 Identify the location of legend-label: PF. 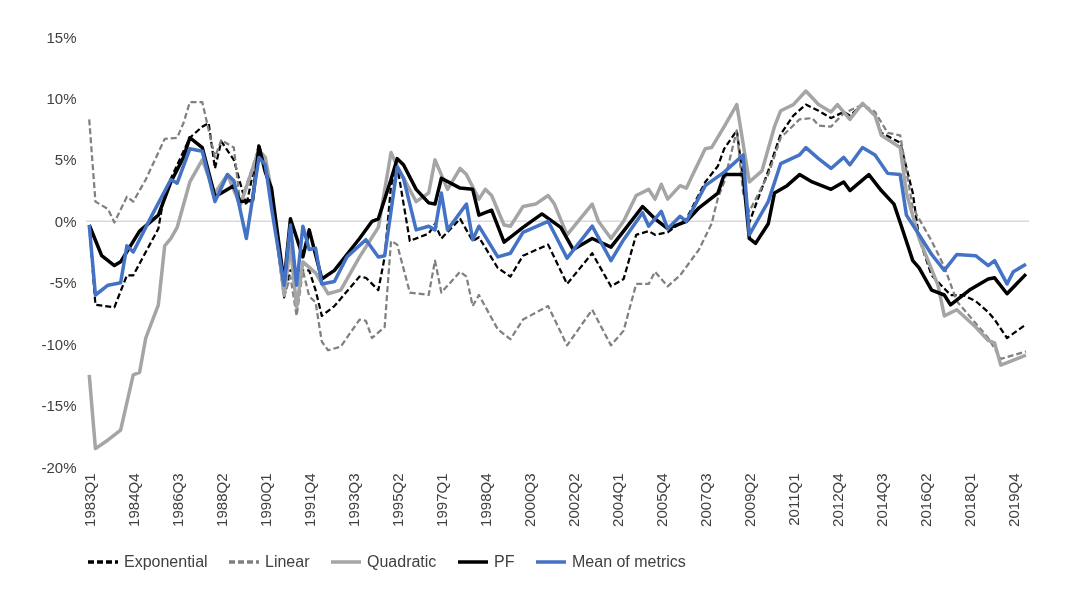
(504, 561).